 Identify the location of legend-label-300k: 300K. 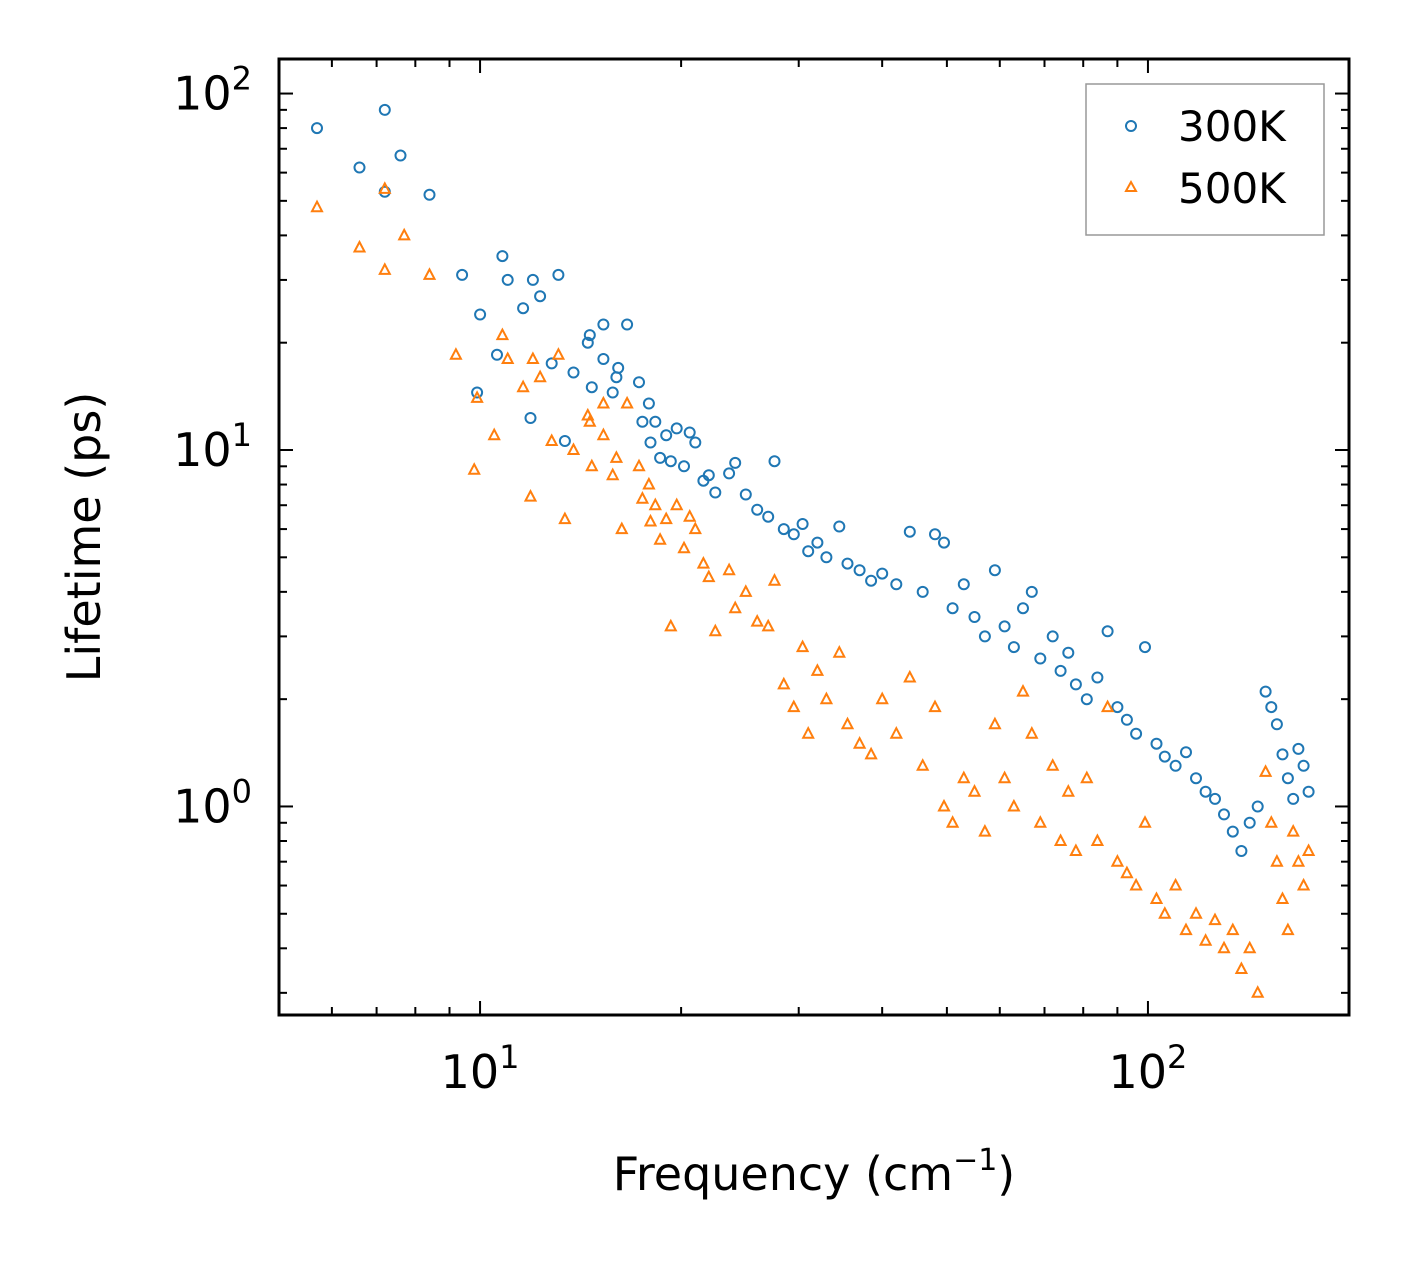
(1232, 126).